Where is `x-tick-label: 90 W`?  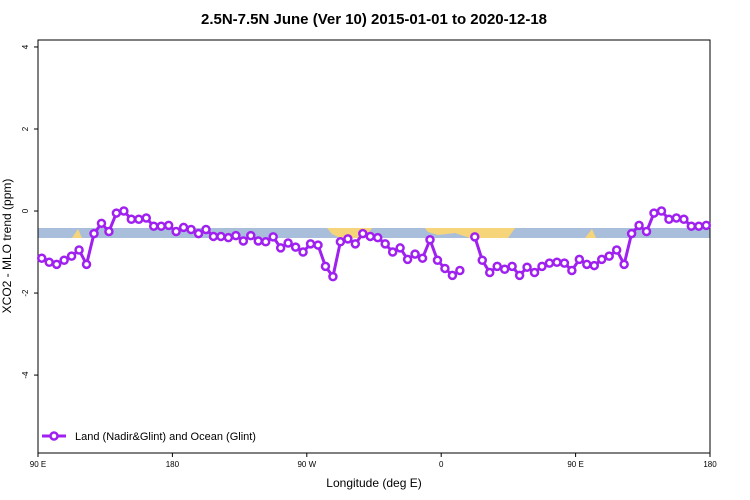
x-tick-label: 90 W is located at coordinates (306, 464).